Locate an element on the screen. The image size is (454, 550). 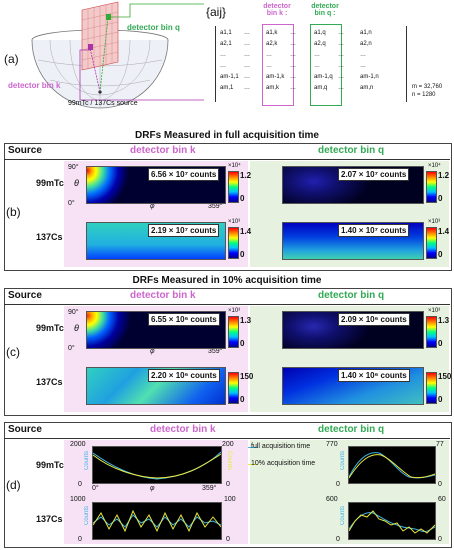
colorbar-c-cs-k-zero: 0 is located at coordinates (242, 399).